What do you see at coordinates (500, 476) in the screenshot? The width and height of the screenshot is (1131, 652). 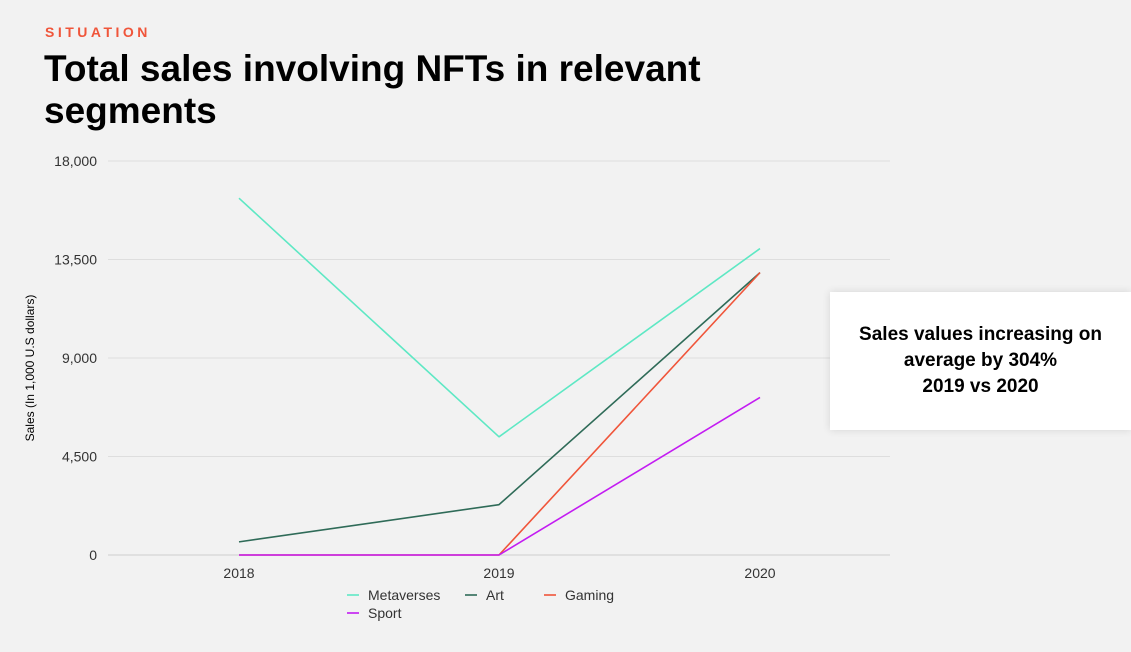 I see `series-line-sport` at bounding box center [500, 476].